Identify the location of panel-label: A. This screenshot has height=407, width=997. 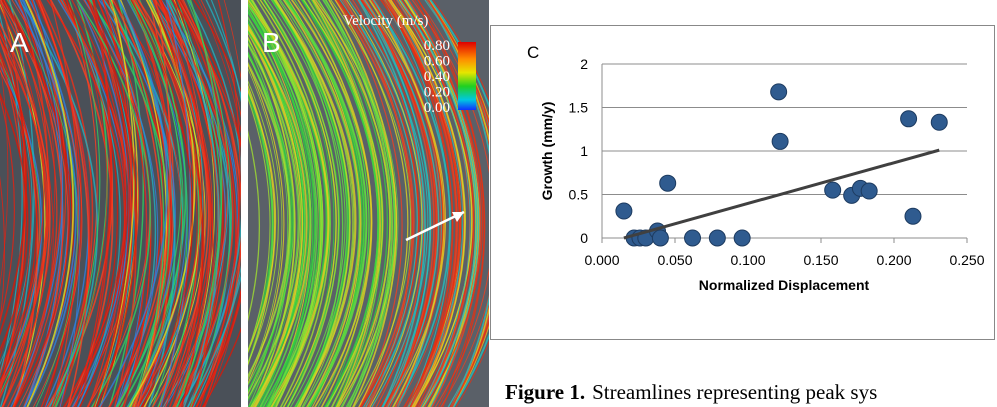
(19, 42).